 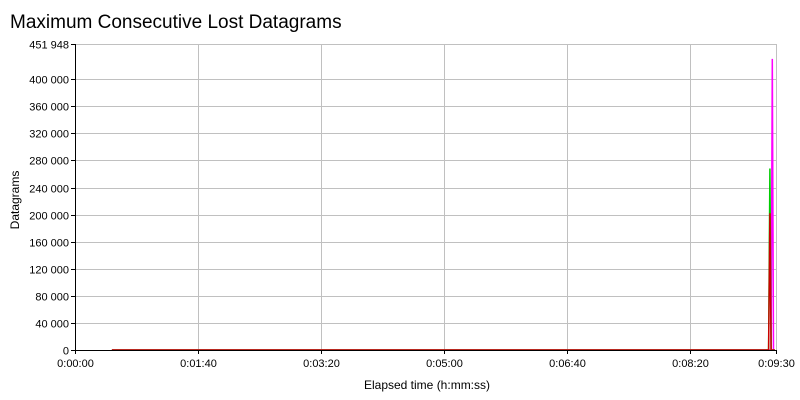 I want to click on chart-title: Maximum Consecutive Lost Datagrams, so click(x=176, y=22).